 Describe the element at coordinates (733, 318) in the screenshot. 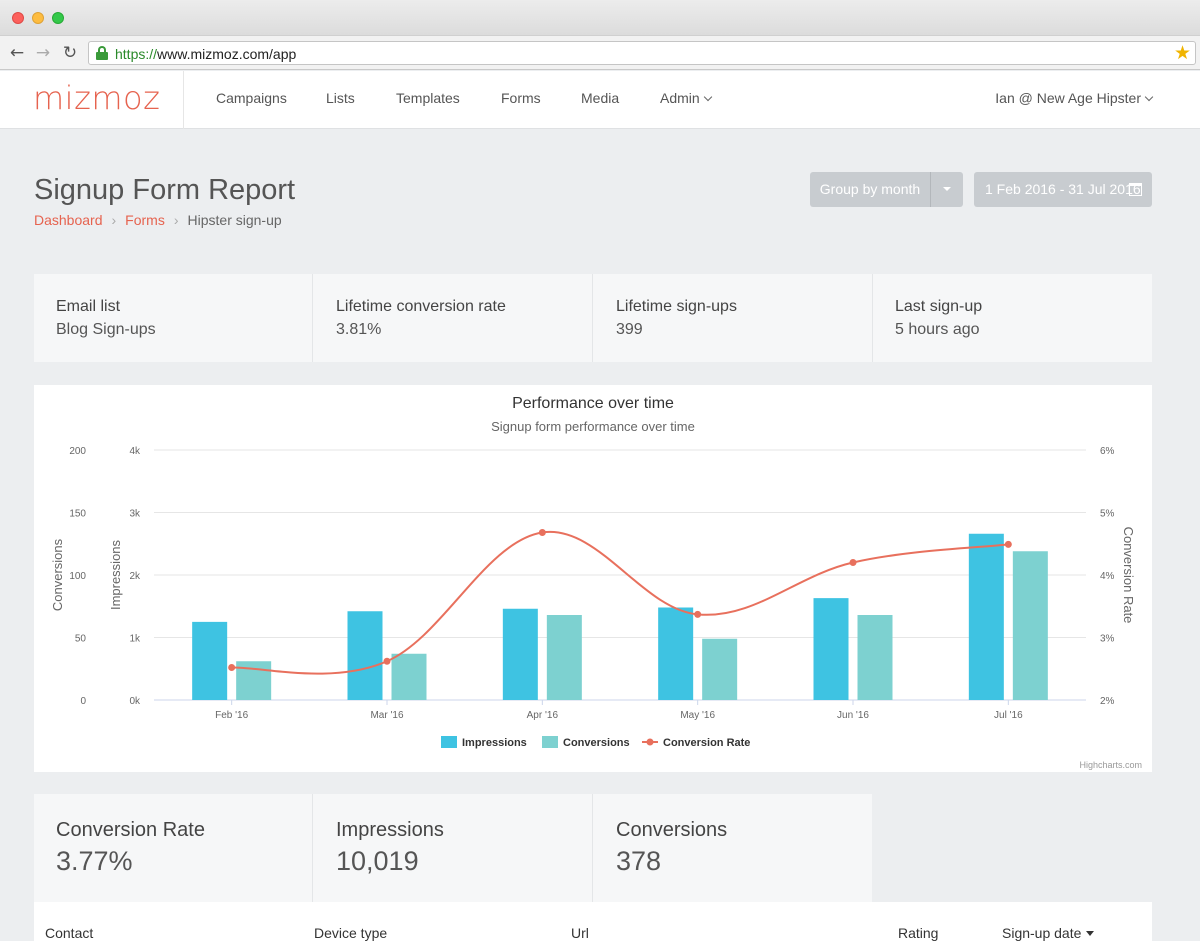

I see `stat-lifetime-signups: Lifetime sign-ups 399` at that location.